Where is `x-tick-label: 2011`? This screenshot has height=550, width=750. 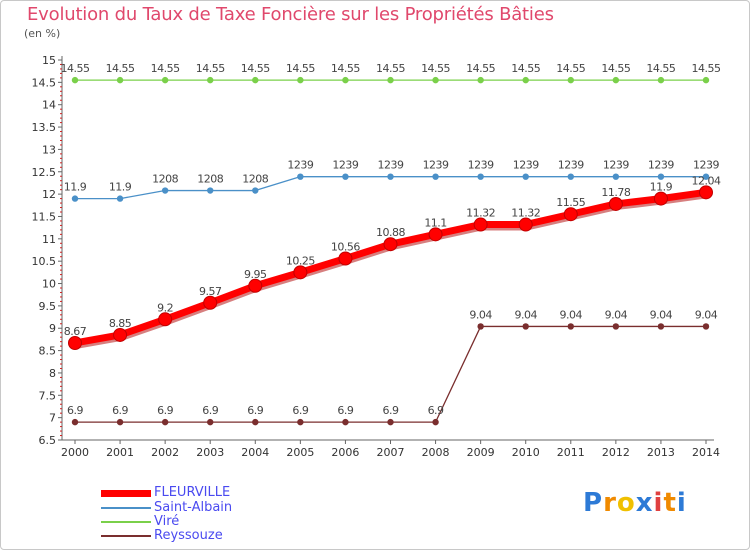 x-tick-label: 2011 is located at coordinates (571, 452).